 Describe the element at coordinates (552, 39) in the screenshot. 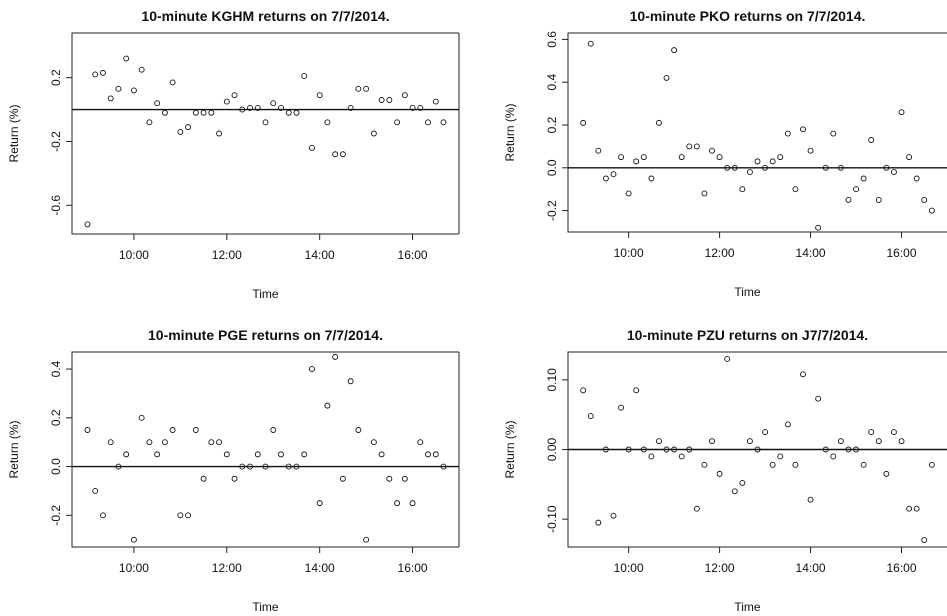

I see `y-tick-label: 0.6` at that location.